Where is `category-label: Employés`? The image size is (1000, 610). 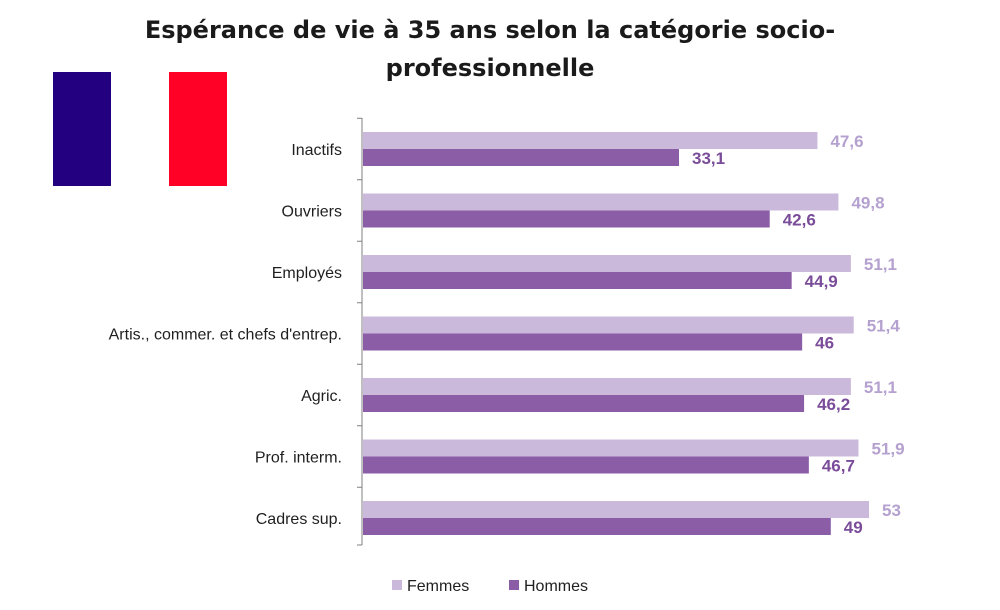 category-label: Employés is located at coordinates (307, 273).